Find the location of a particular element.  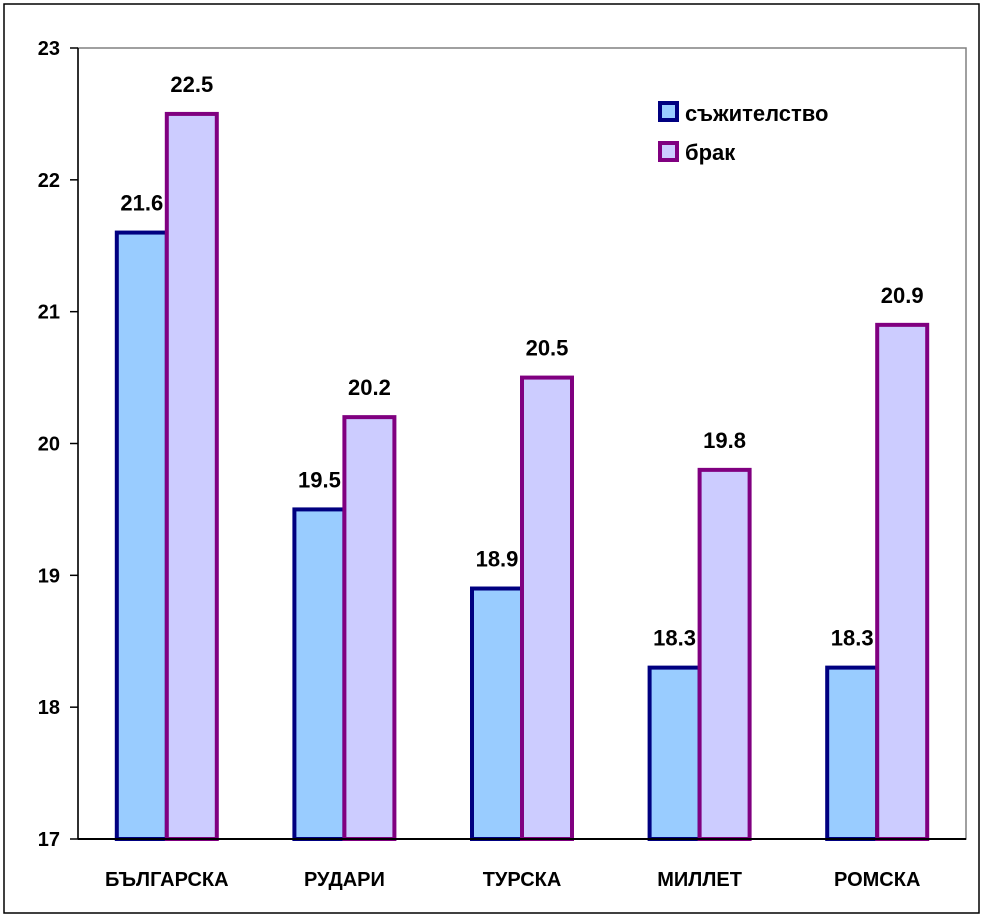

x-category-label: РОМСКА is located at coordinates (877, 880).